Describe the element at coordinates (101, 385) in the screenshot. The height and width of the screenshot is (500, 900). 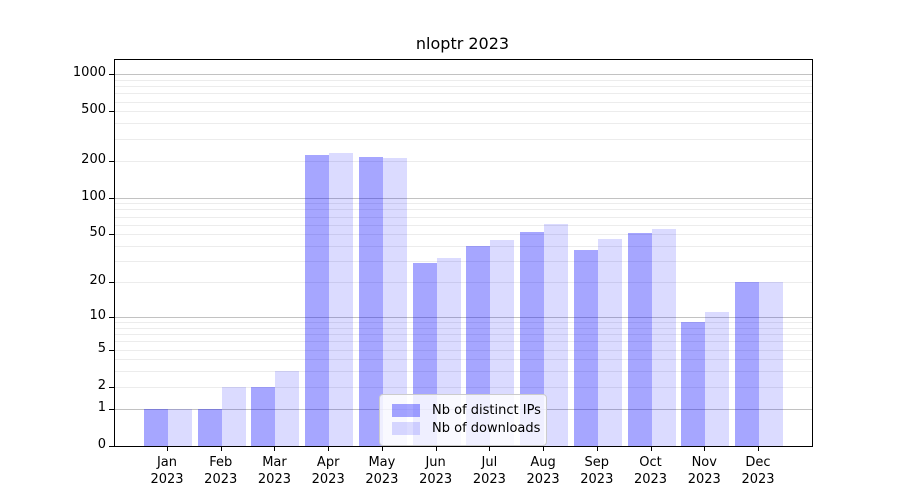
I see `y-tick-label: 2` at that location.